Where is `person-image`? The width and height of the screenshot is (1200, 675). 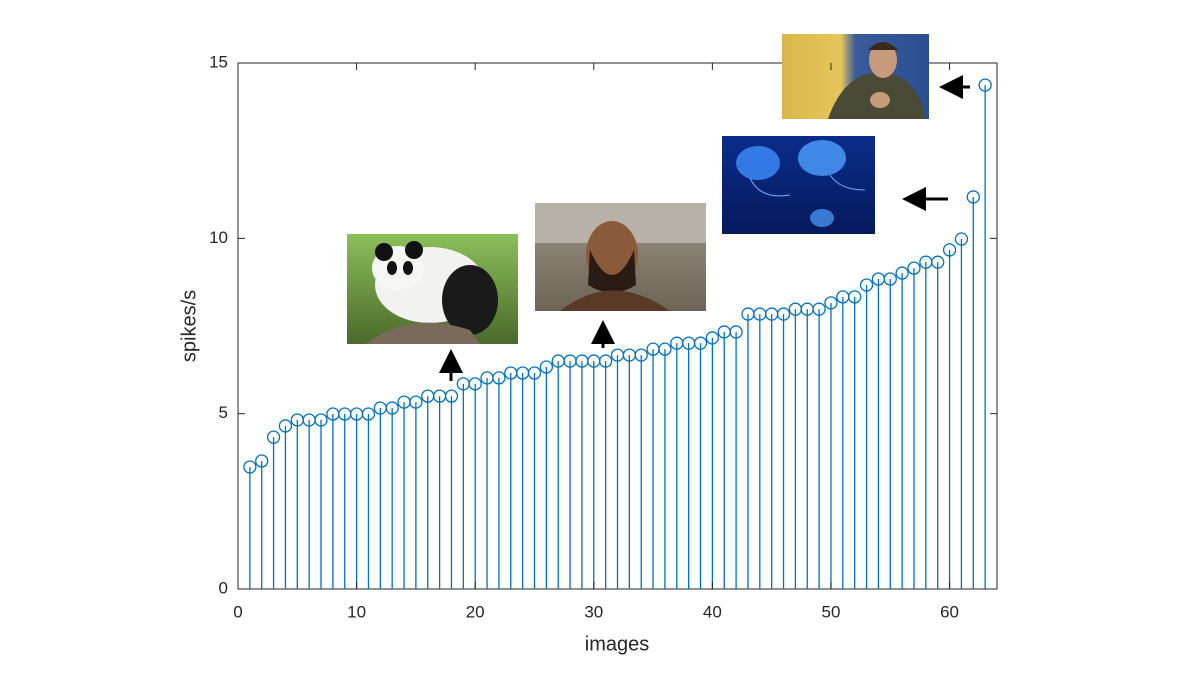
person-image is located at coordinates (855, 76).